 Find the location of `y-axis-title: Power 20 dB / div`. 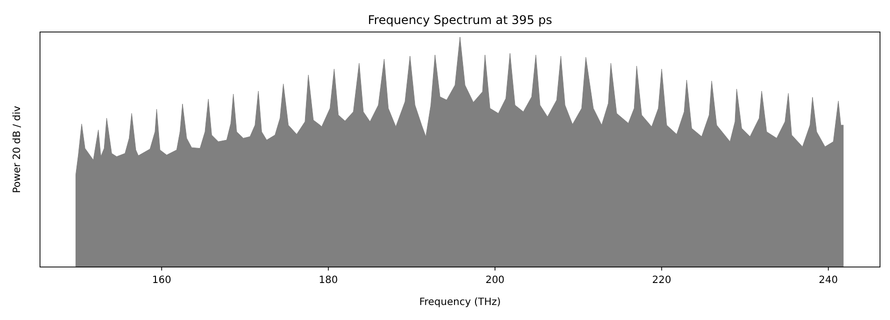

y-axis-title: Power 20 dB / div is located at coordinates (17, 150).